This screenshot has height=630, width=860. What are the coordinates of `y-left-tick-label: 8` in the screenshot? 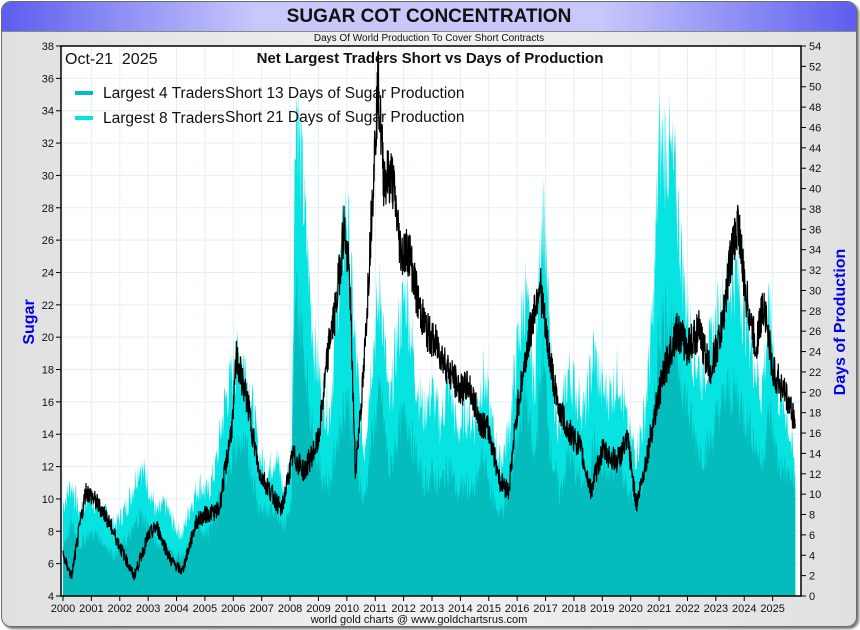 It's located at (51, 532).